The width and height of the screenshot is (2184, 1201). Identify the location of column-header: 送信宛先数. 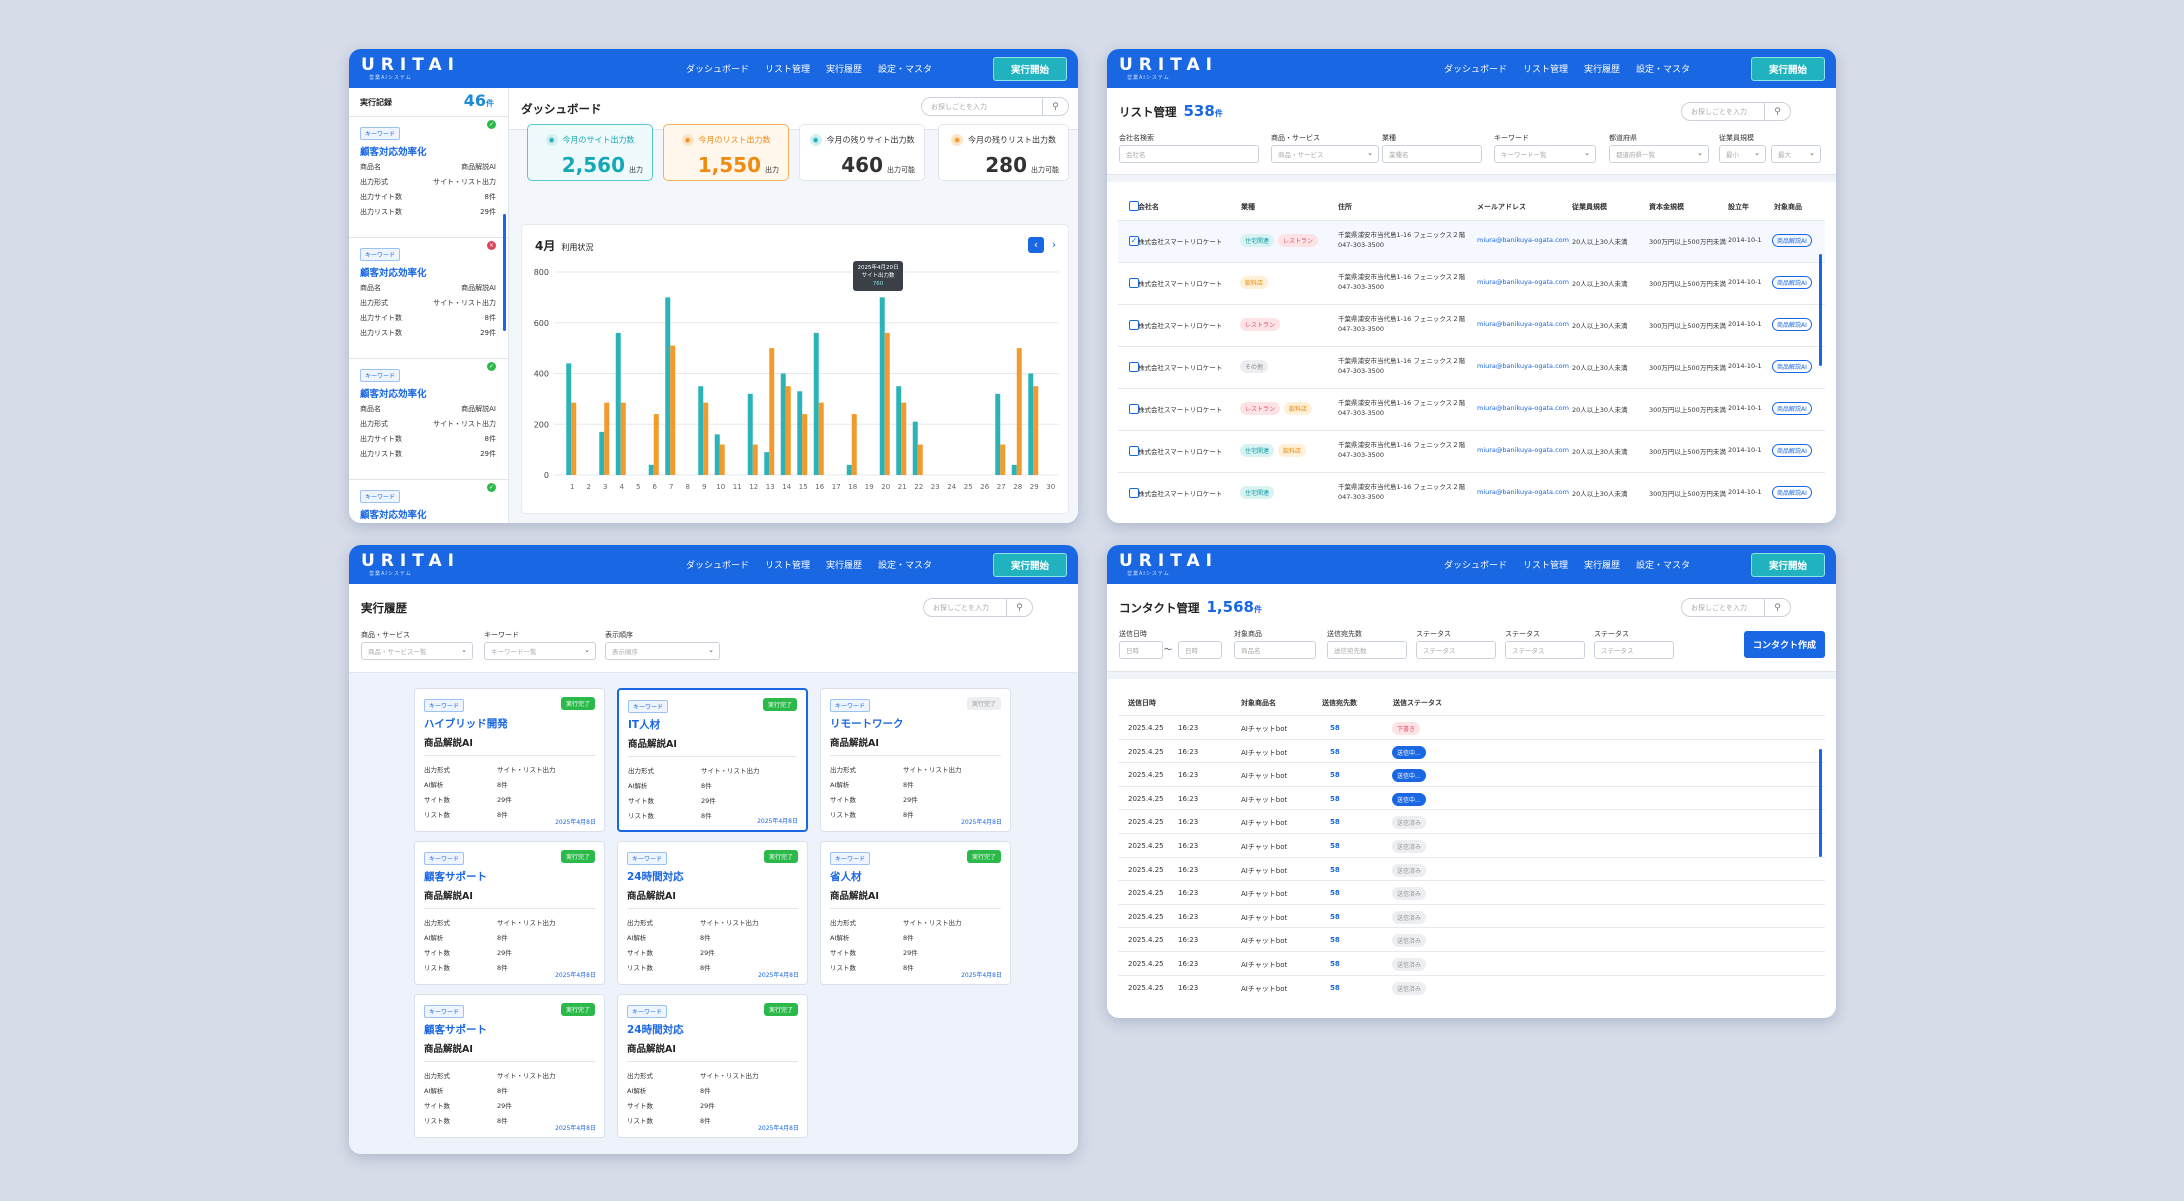
(1339, 703).